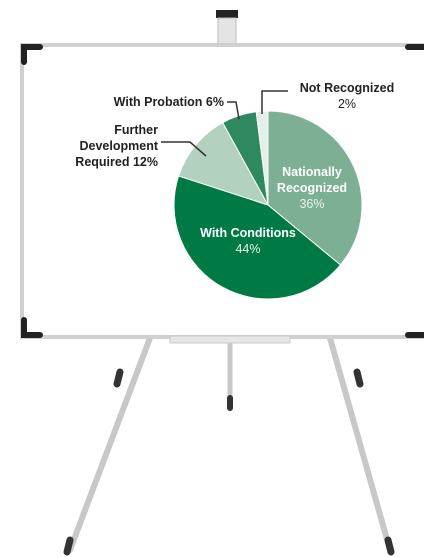  I want to click on board-tray, so click(230, 339).